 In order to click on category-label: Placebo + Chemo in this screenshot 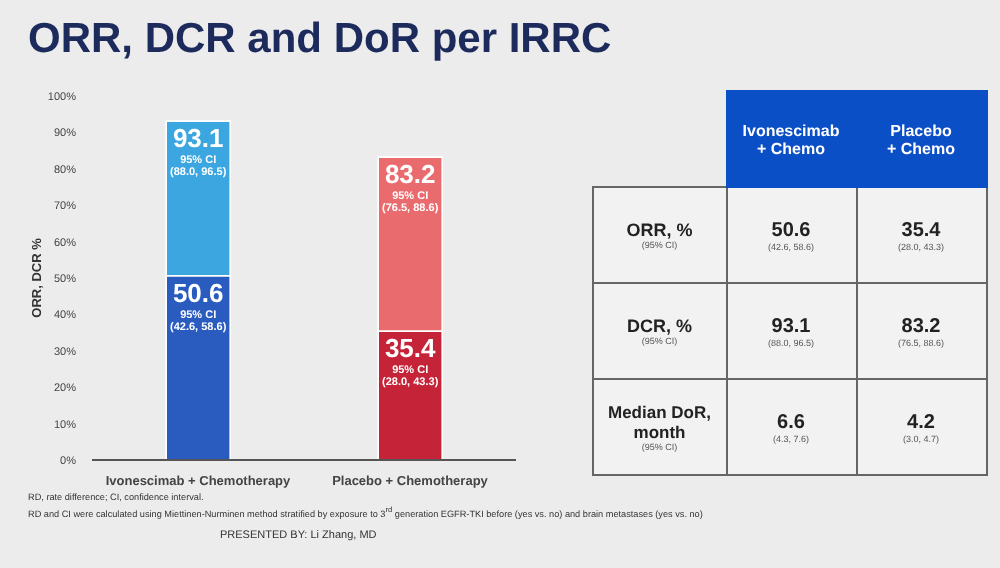, I will do `click(920, 139)`.